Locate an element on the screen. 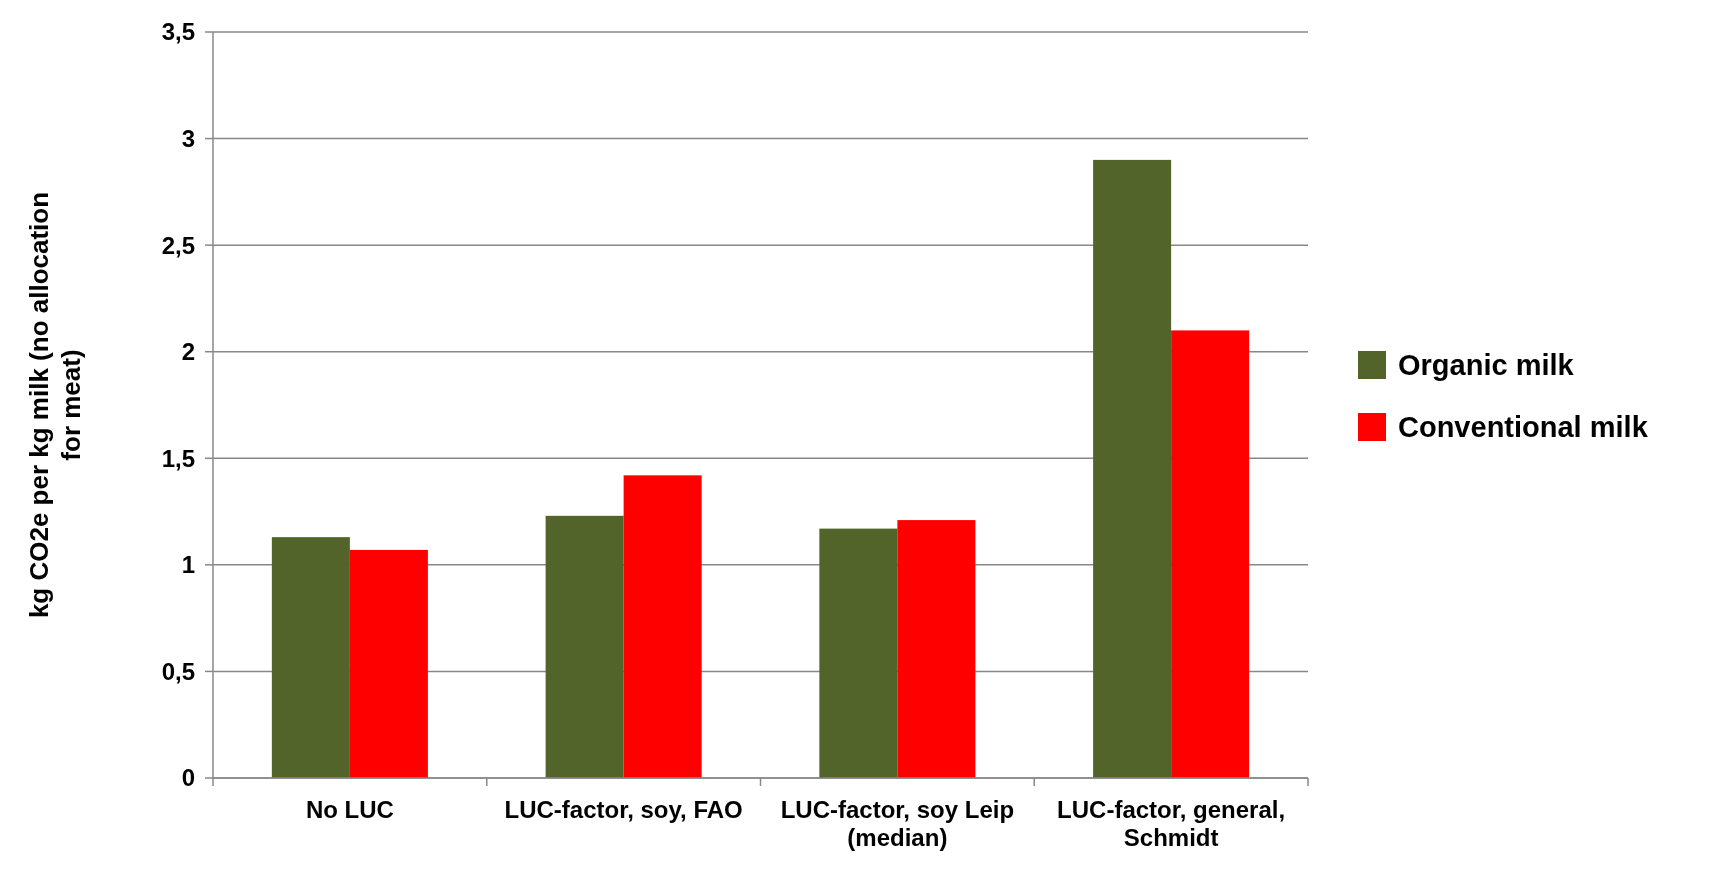 This screenshot has height=889, width=1719. y-axis-title: kg CO2e per kg milk (no allocation for meat) is located at coordinates (55, 405).